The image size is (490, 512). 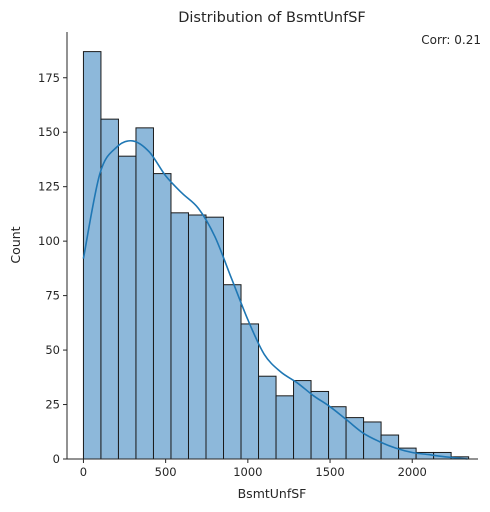 What do you see at coordinates (52, 350) in the screenshot?
I see `y-tick-label: 50` at bounding box center [52, 350].